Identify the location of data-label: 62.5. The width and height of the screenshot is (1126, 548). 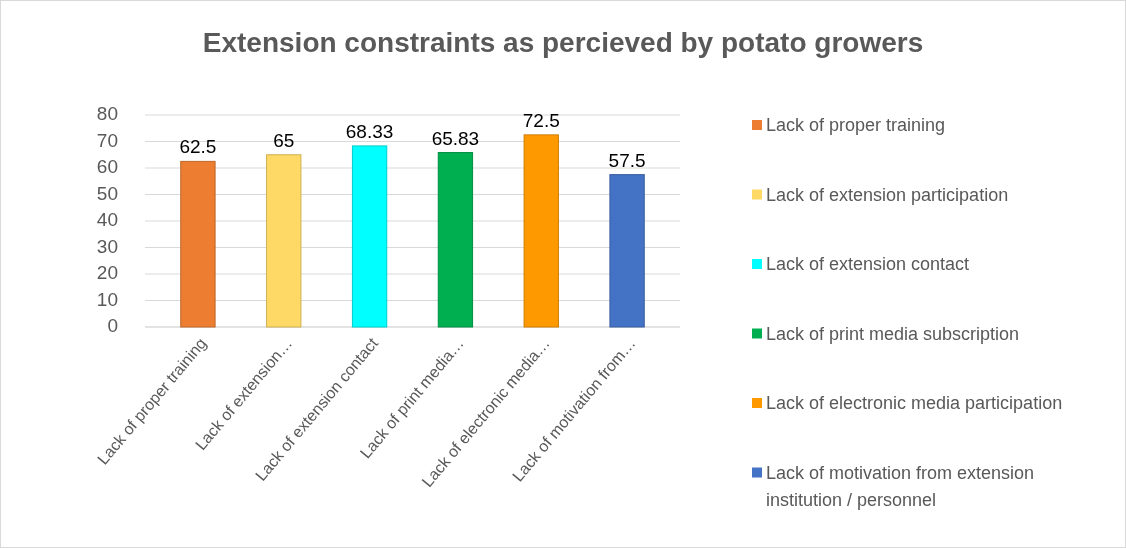
(198, 147).